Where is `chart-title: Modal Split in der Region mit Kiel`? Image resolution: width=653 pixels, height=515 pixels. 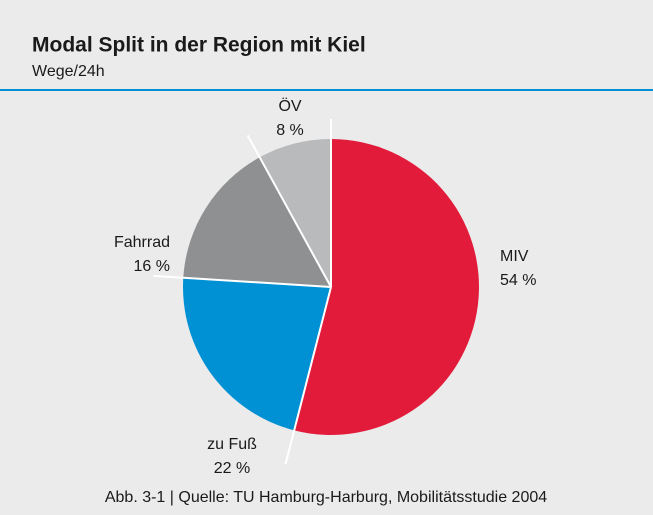
chart-title: Modal Split in der Region mit Kiel is located at coordinates (199, 45).